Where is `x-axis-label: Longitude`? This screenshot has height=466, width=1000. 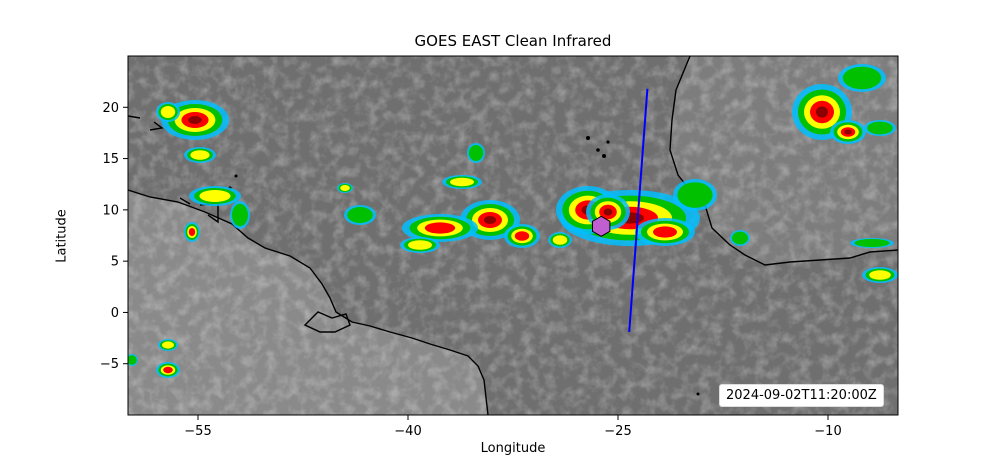
x-axis-label: Longitude is located at coordinates (513, 448).